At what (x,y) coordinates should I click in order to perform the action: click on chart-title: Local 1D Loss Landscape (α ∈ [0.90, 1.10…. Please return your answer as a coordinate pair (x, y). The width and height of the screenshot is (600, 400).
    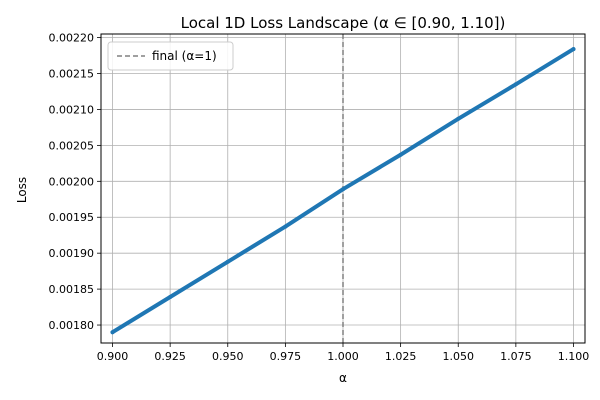
    Looking at the image, I should click on (343, 23).